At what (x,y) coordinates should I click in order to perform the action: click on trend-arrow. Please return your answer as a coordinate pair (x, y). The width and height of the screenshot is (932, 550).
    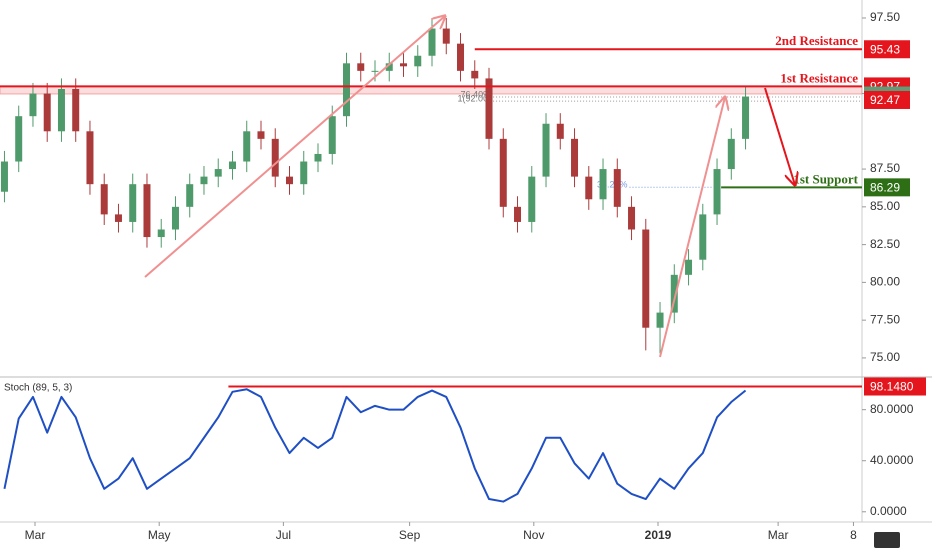
    Looking at the image, I should click on (692, 227).